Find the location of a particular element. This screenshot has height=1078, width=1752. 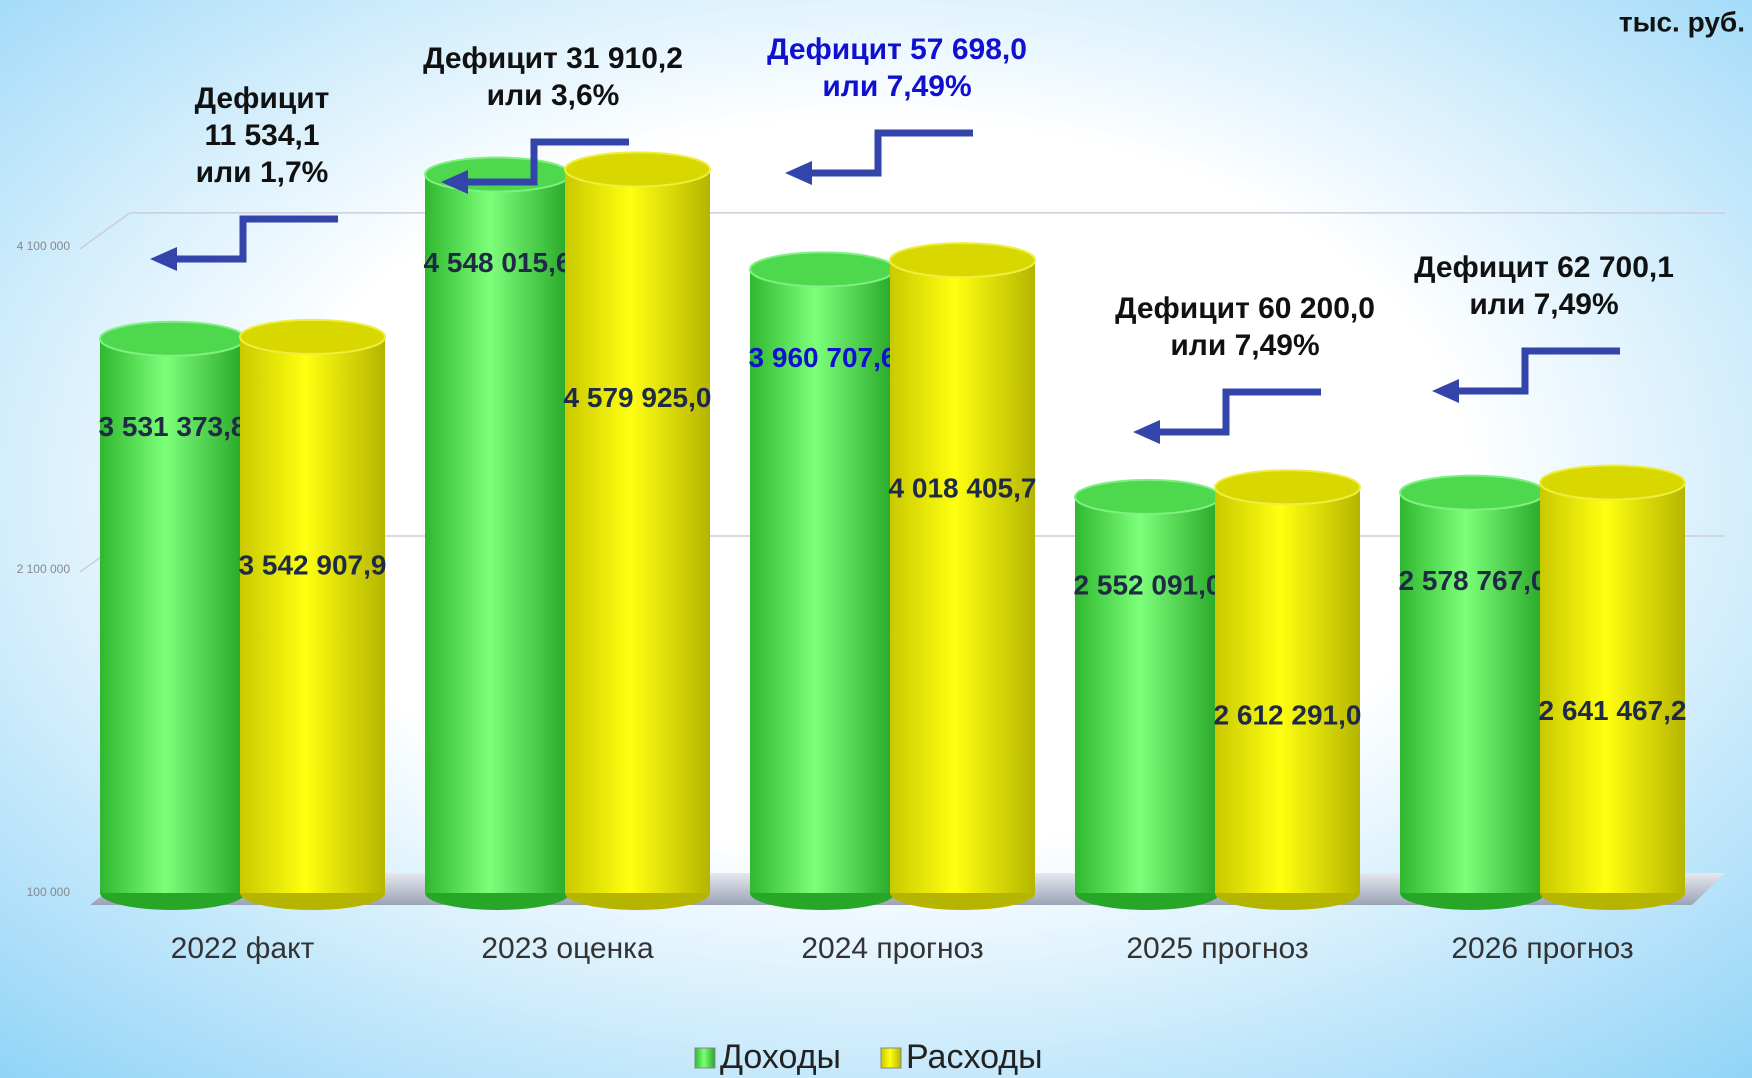

value-label: 2 612 291,0 is located at coordinates (1288, 715).